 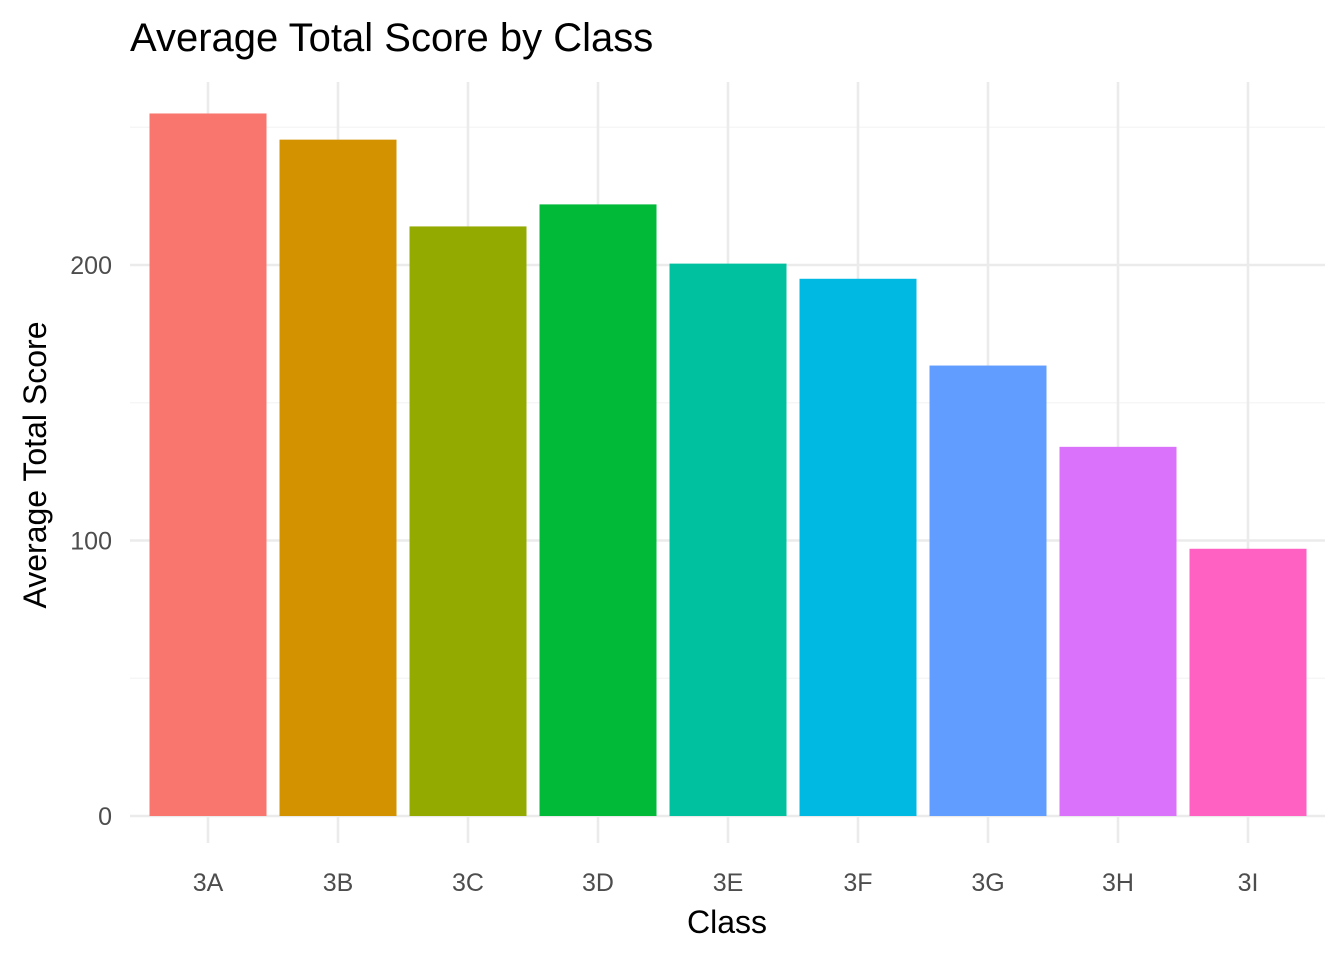 I want to click on y-tick-label: 0, so click(x=105, y=817).